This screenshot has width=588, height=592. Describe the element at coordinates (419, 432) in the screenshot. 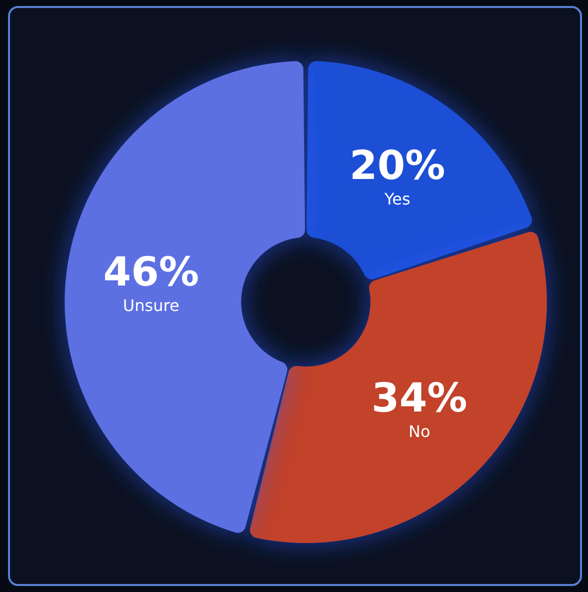

I see `slice-label: No` at that location.